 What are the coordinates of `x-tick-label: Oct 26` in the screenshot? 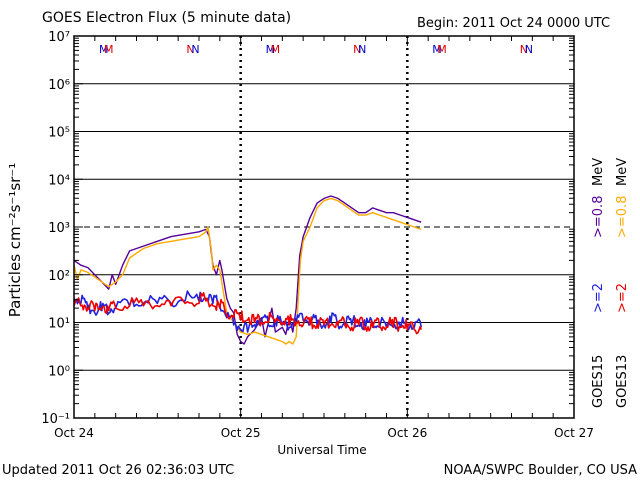 It's located at (407, 433).